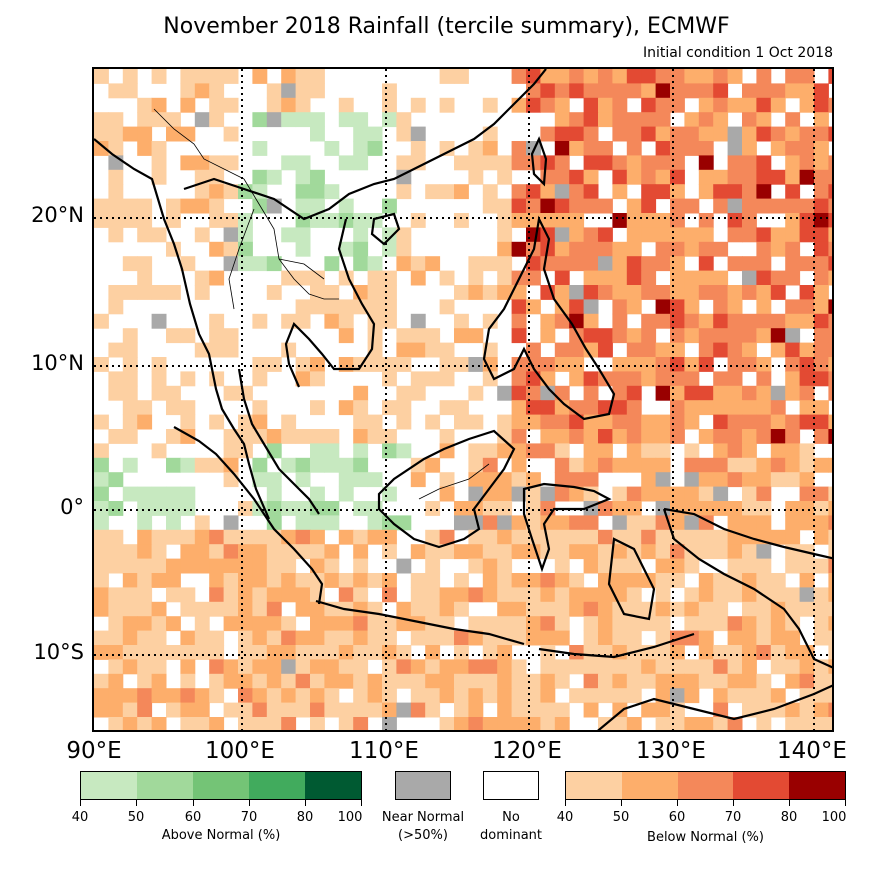 This screenshot has width=893, height=874. What do you see at coordinates (714, 707) in the screenshot?
I see `coast-australia` at bounding box center [714, 707].